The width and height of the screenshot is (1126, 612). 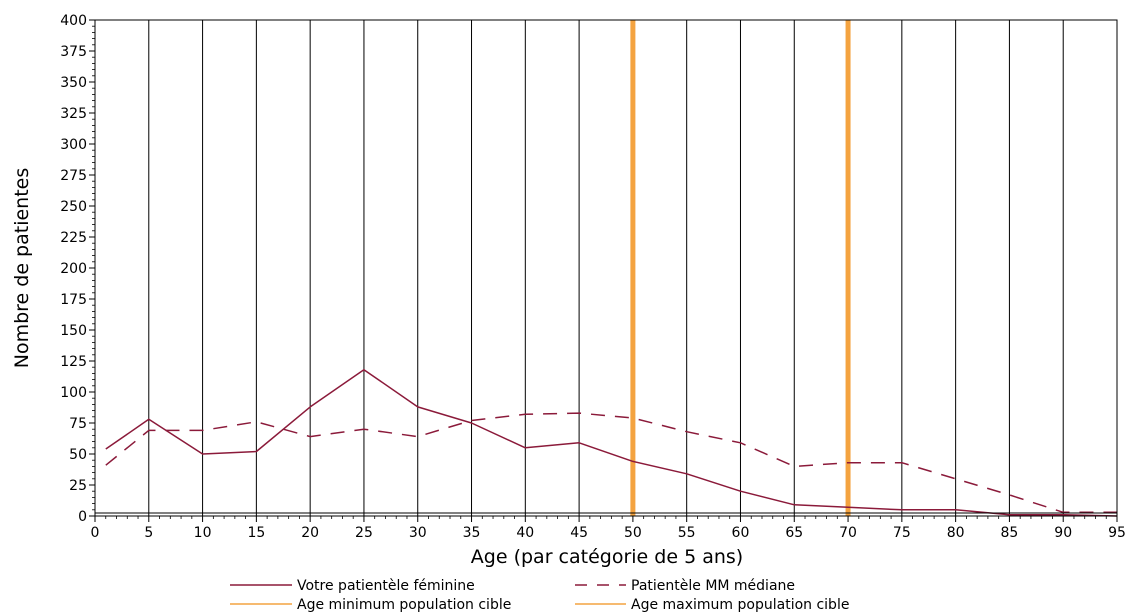 What do you see at coordinates (95, 533) in the screenshot?
I see `x-tick-label-0: 0` at bounding box center [95, 533].